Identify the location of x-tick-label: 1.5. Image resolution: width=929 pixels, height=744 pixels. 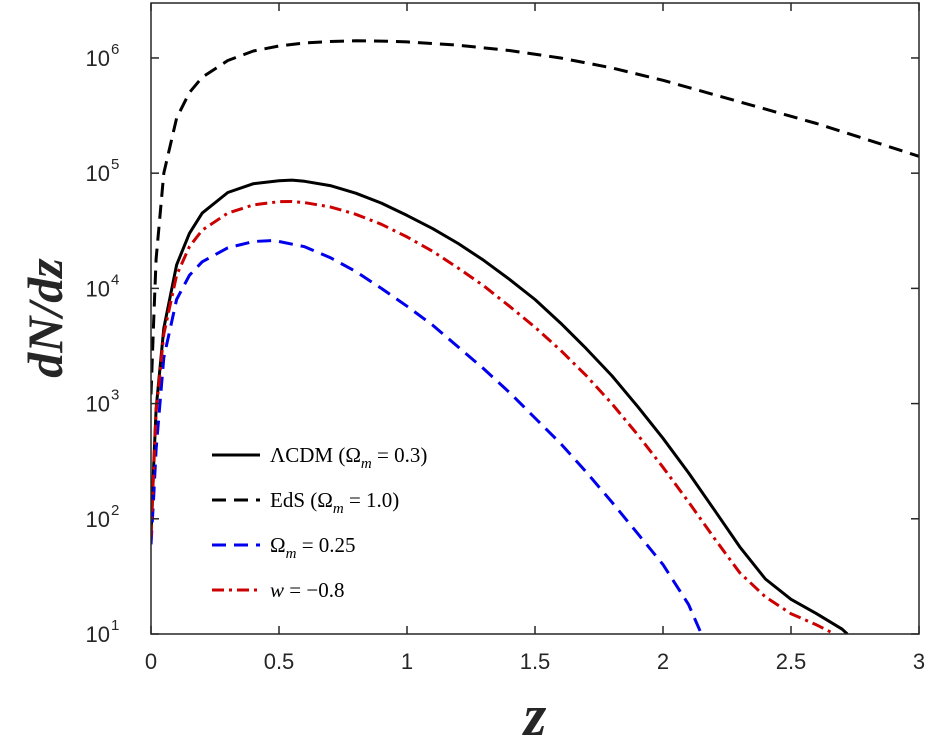
(535, 661).